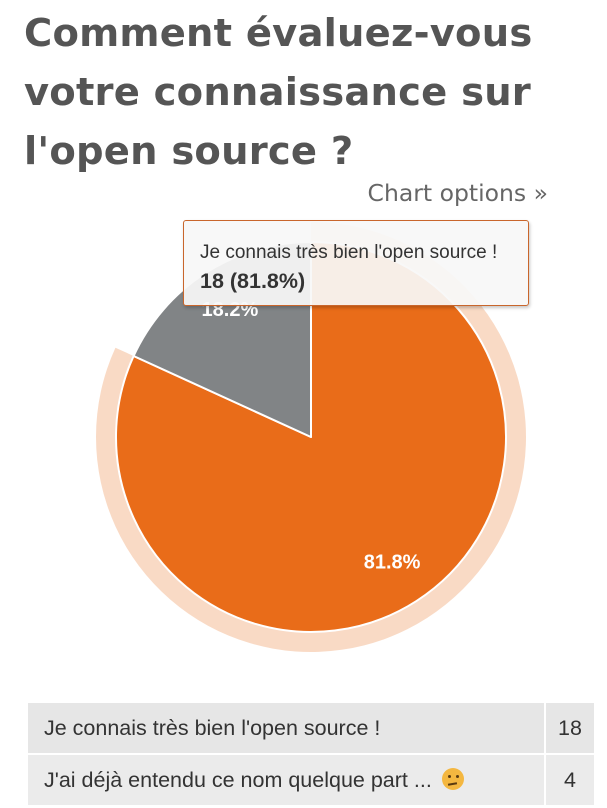 The height and width of the screenshot is (808, 607). Describe the element at coordinates (392, 562) in the screenshot. I see `pie-data-label: 81.8%` at that location.